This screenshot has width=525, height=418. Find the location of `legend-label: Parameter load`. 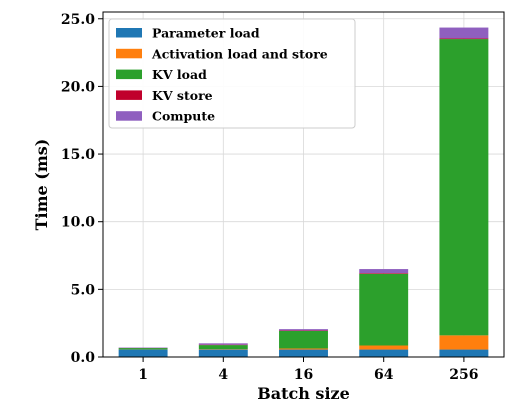

legend-label: Parameter load is located at coordinates (206, 33).